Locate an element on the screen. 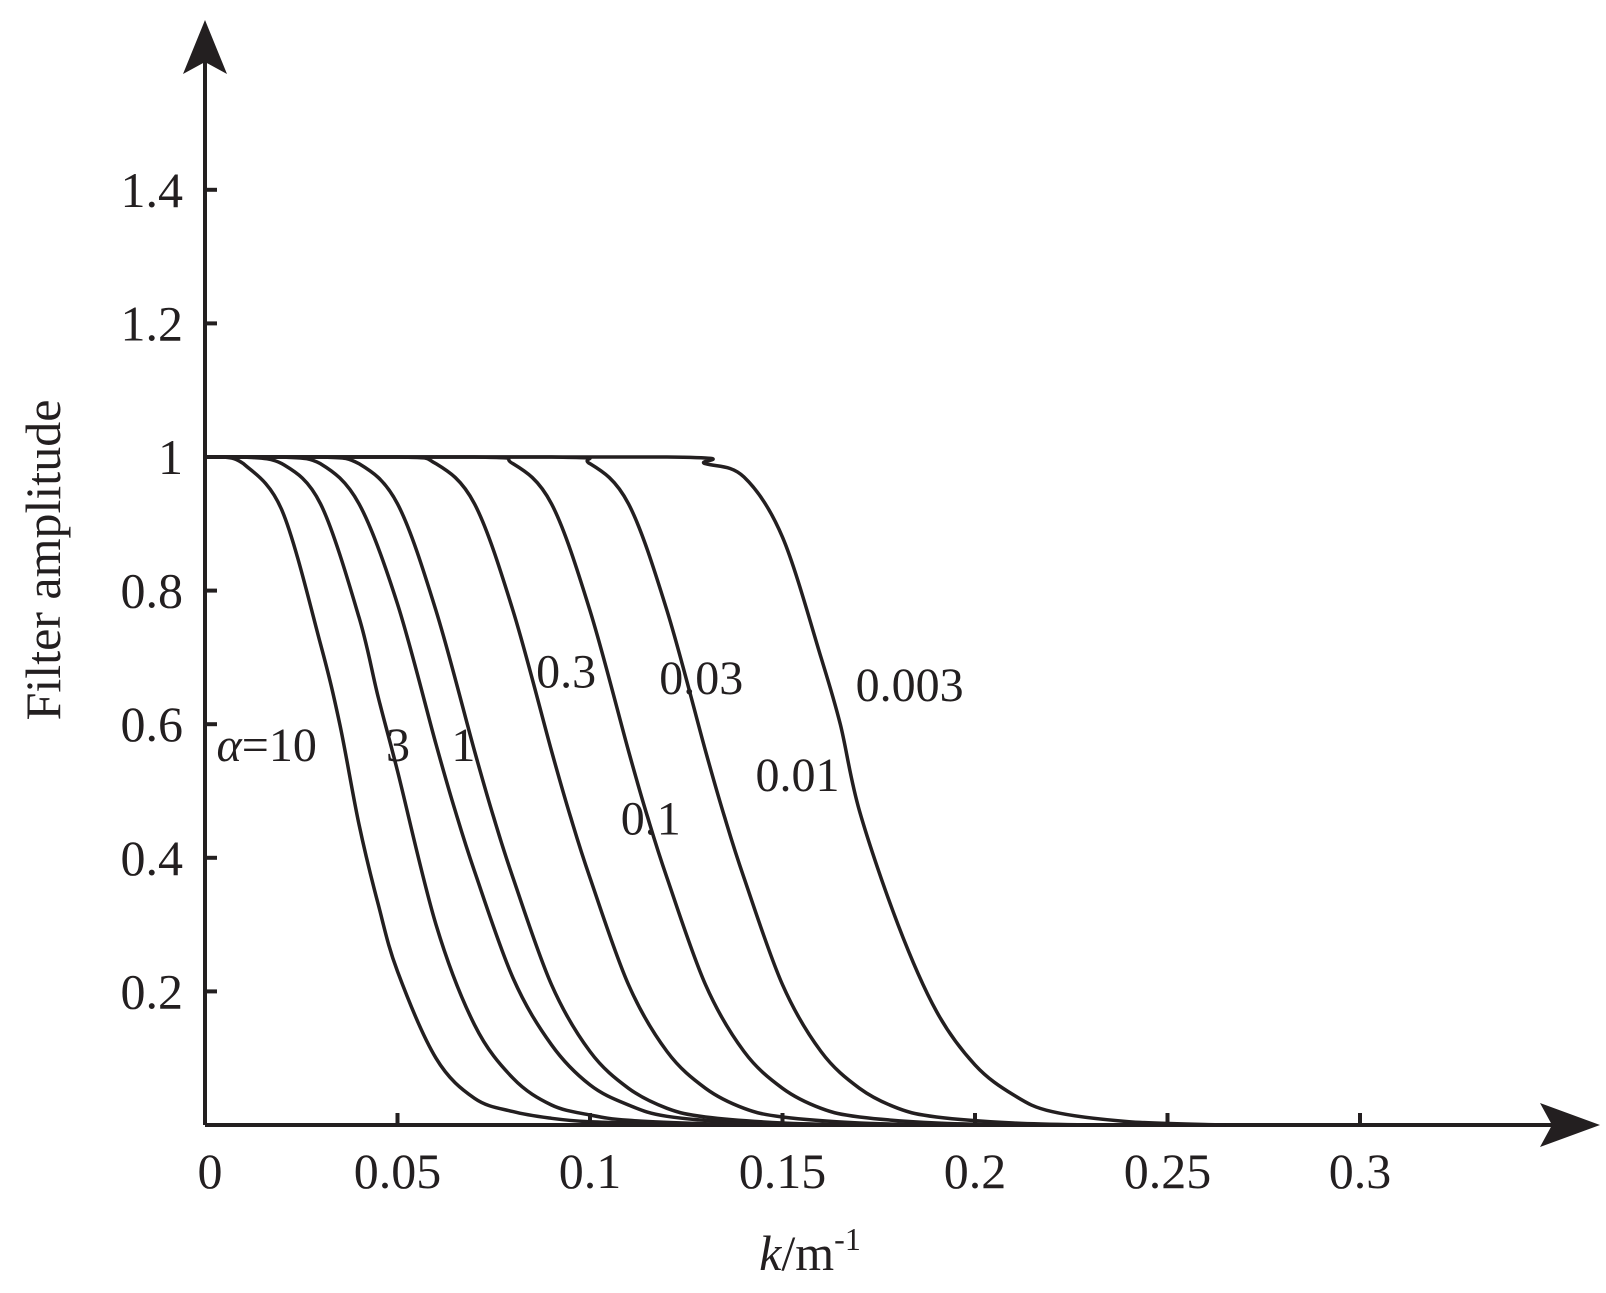 The width and height of the screenshot is (1606, 1293). x-tick-label: 0 is located at coordinates (210, 1171).